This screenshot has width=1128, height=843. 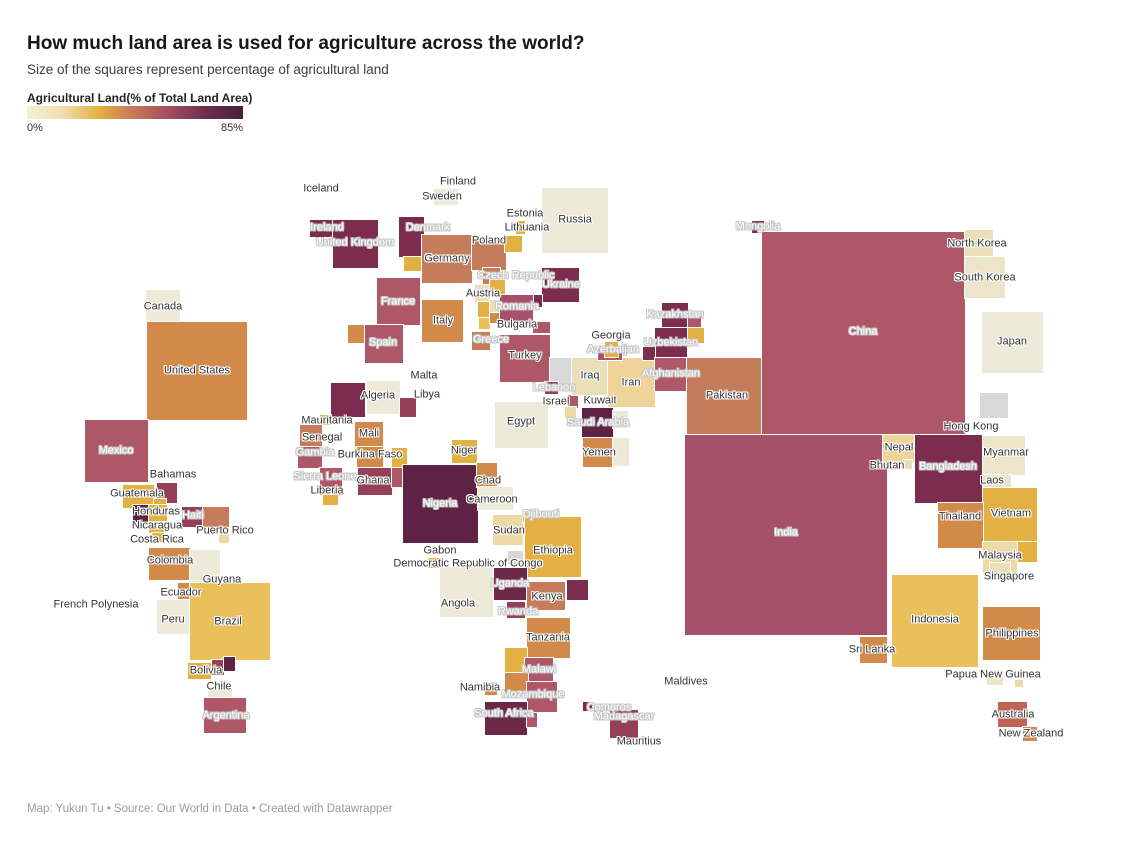 I want to click on country-square-austria, so click(x=482, y=293).